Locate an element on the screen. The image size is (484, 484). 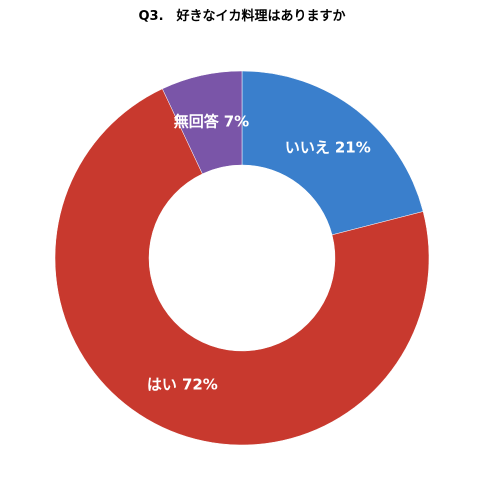
value-label: 7% is located at coordinates (236, 121).